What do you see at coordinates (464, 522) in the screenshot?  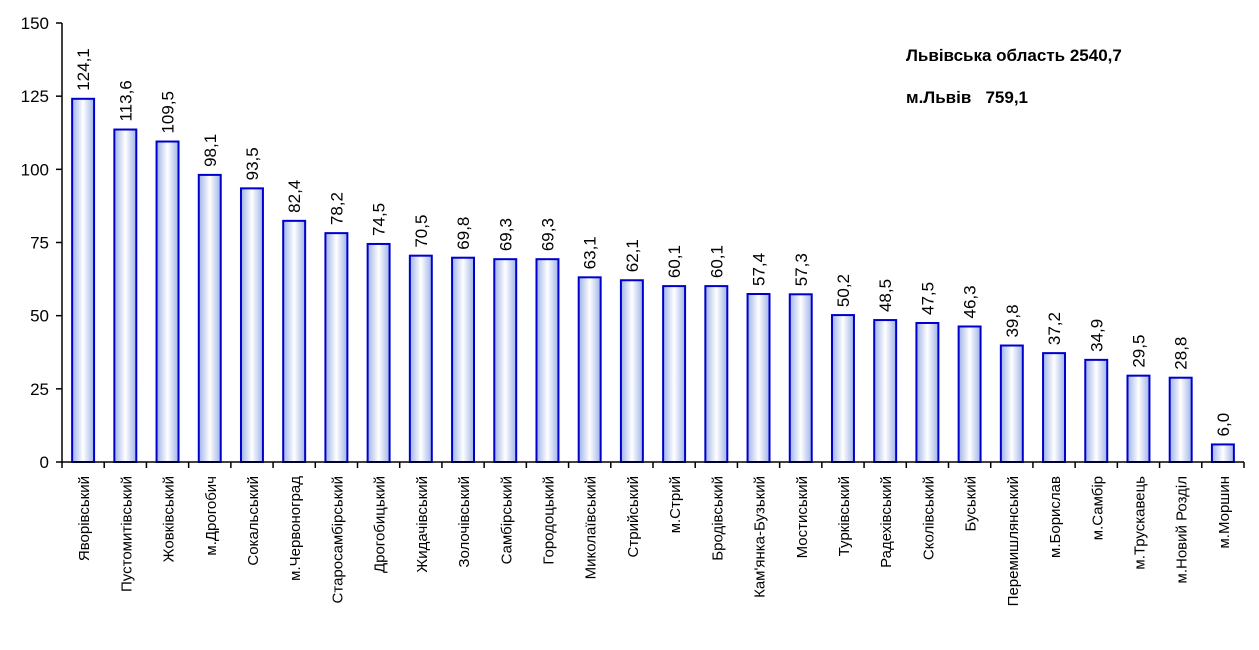 I see `category-label: Золочівський` at bounding box center [464, 522].